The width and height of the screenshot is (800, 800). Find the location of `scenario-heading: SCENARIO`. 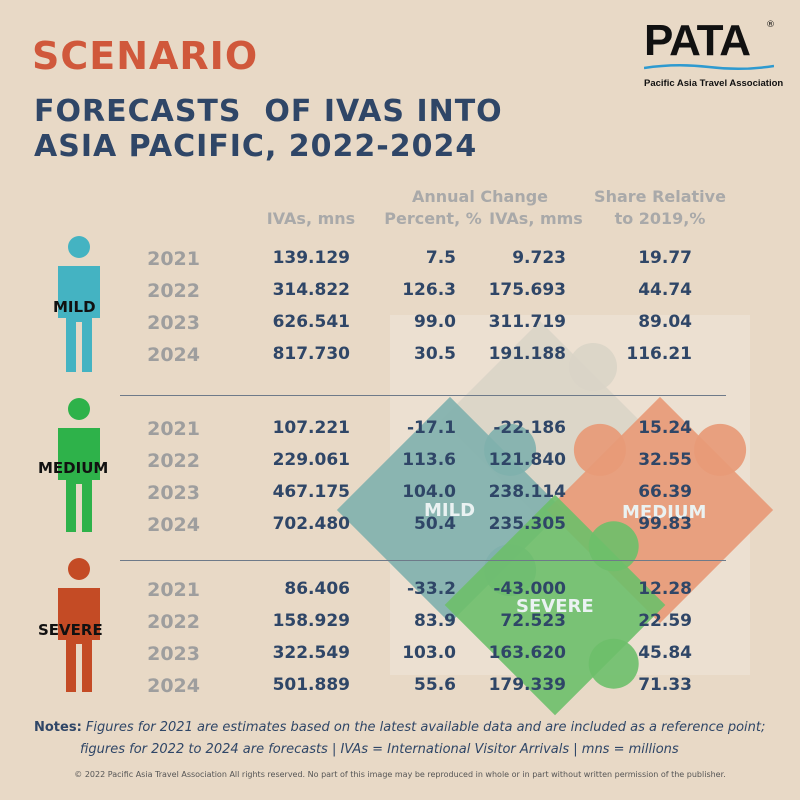

scenario-heading: SCENARIO is located at coordinates (145, 56).